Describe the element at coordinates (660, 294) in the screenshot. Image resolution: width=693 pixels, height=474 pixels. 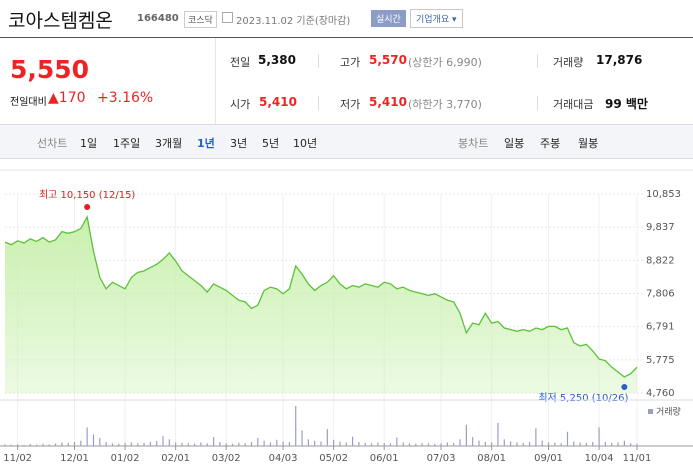
I see `y-tick-label: 7,806` at that location.